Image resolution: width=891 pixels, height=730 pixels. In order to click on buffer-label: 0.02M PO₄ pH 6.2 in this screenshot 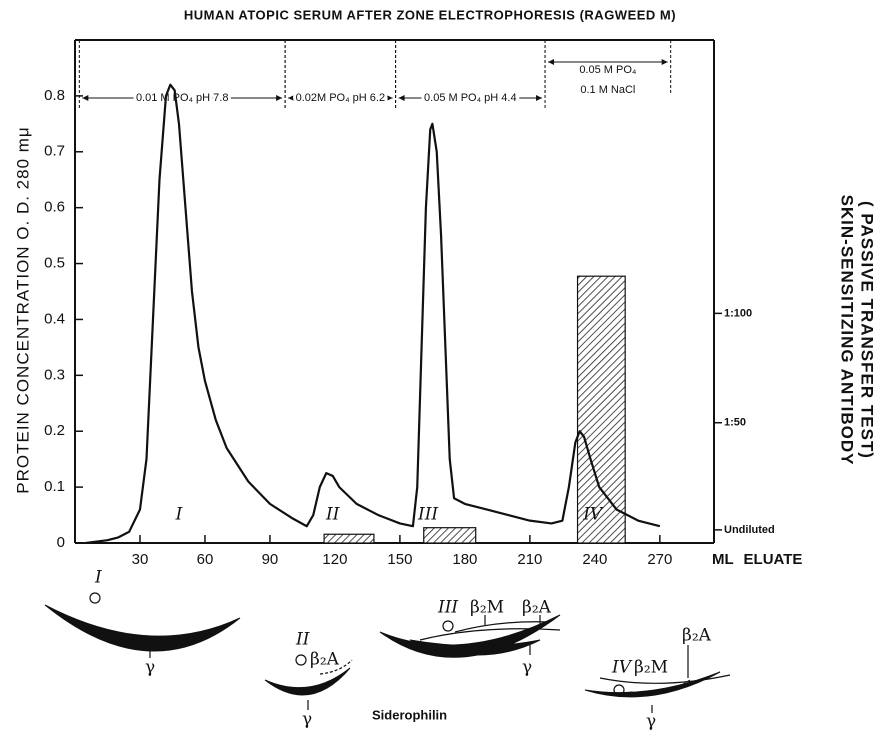, I will do `click(340, 98)`.